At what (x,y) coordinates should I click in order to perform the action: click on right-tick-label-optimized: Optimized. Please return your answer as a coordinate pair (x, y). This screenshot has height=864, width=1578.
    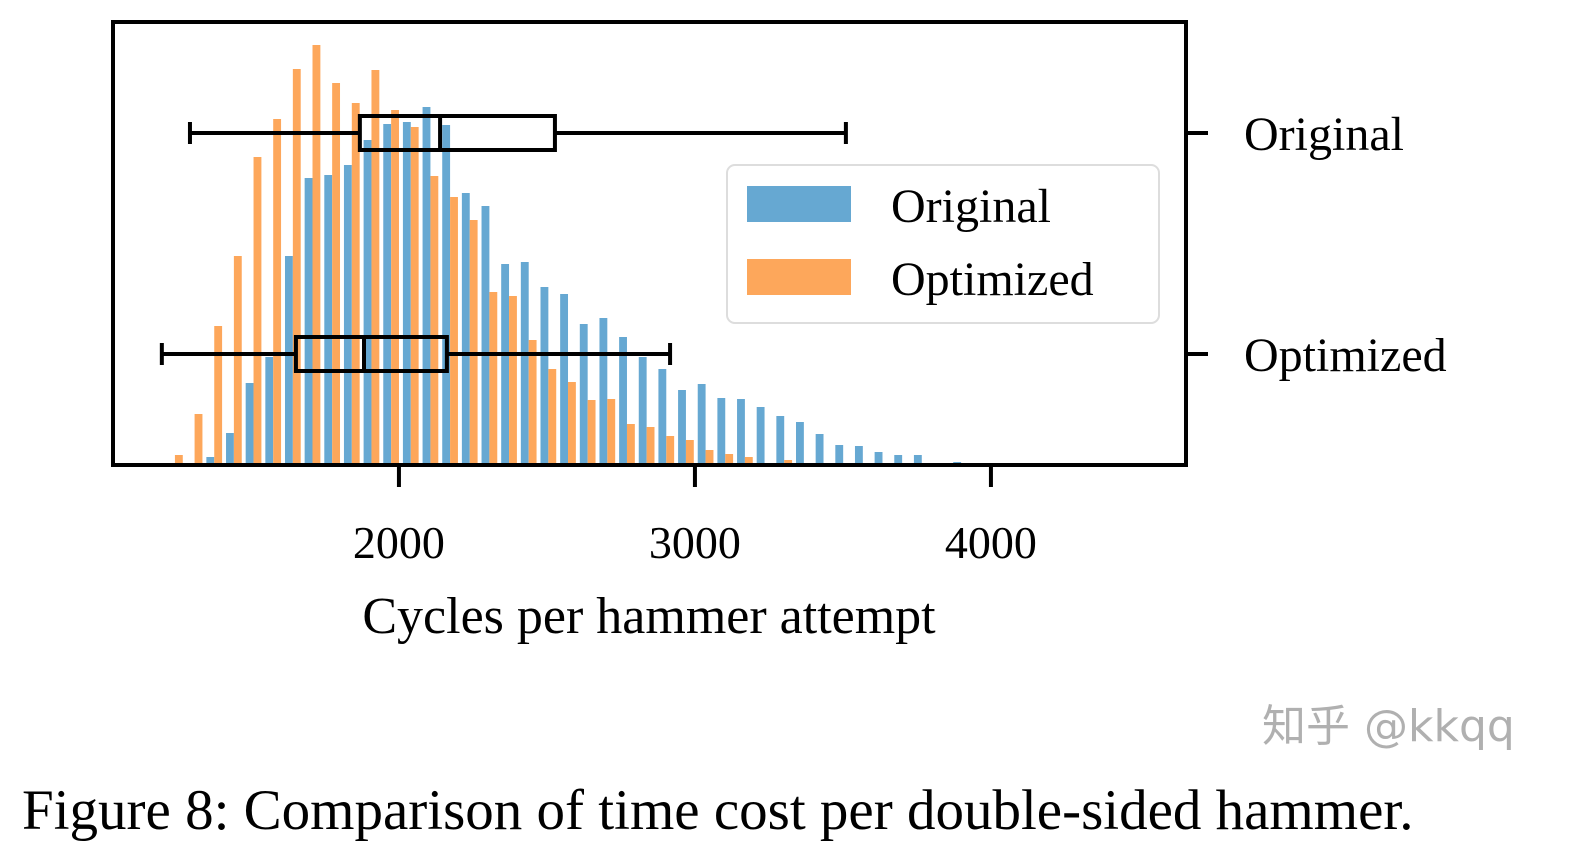
    Looking at the image, I should click on (1345, 355).